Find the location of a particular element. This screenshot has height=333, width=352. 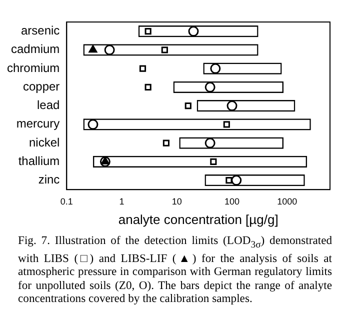

x-tick-label: 100 is located at coordinates (232, 201).